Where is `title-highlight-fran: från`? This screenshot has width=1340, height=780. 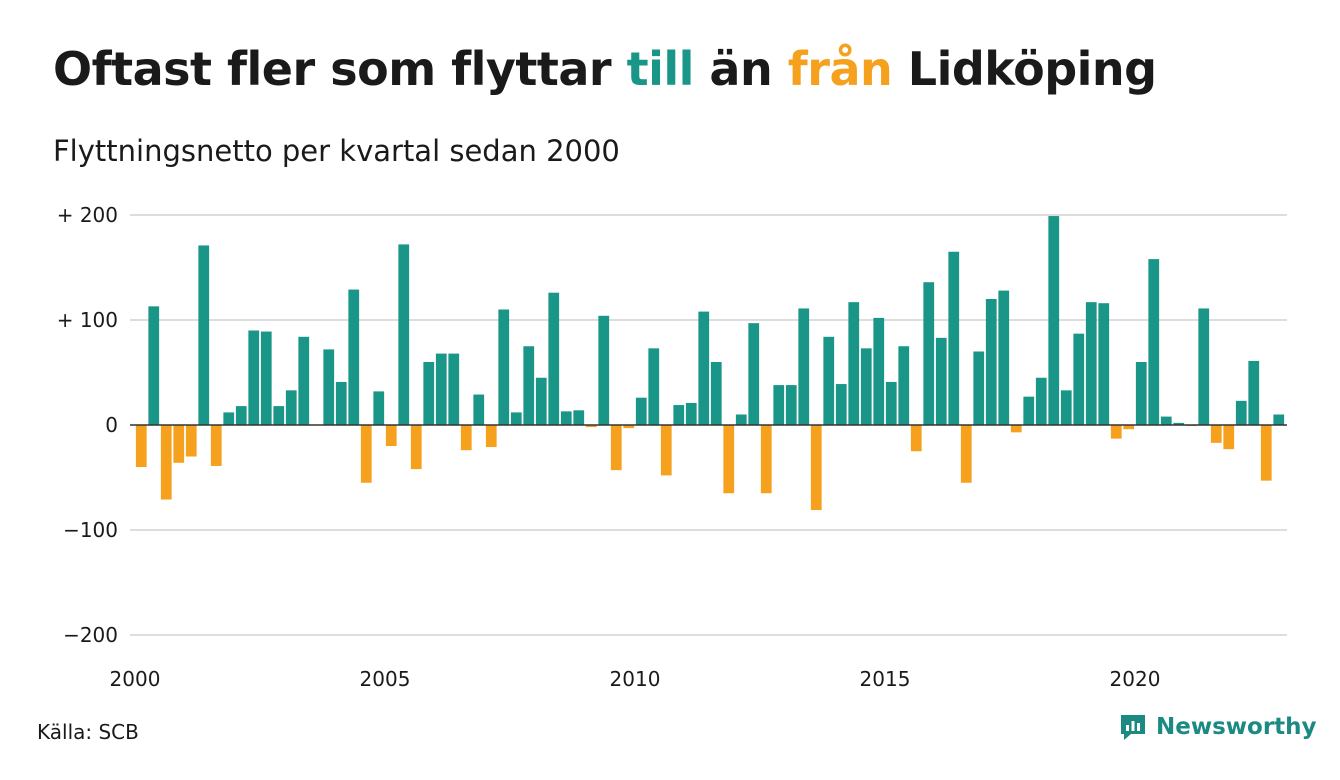
title-highlight-fran: från is located at coordinates (840, 69).